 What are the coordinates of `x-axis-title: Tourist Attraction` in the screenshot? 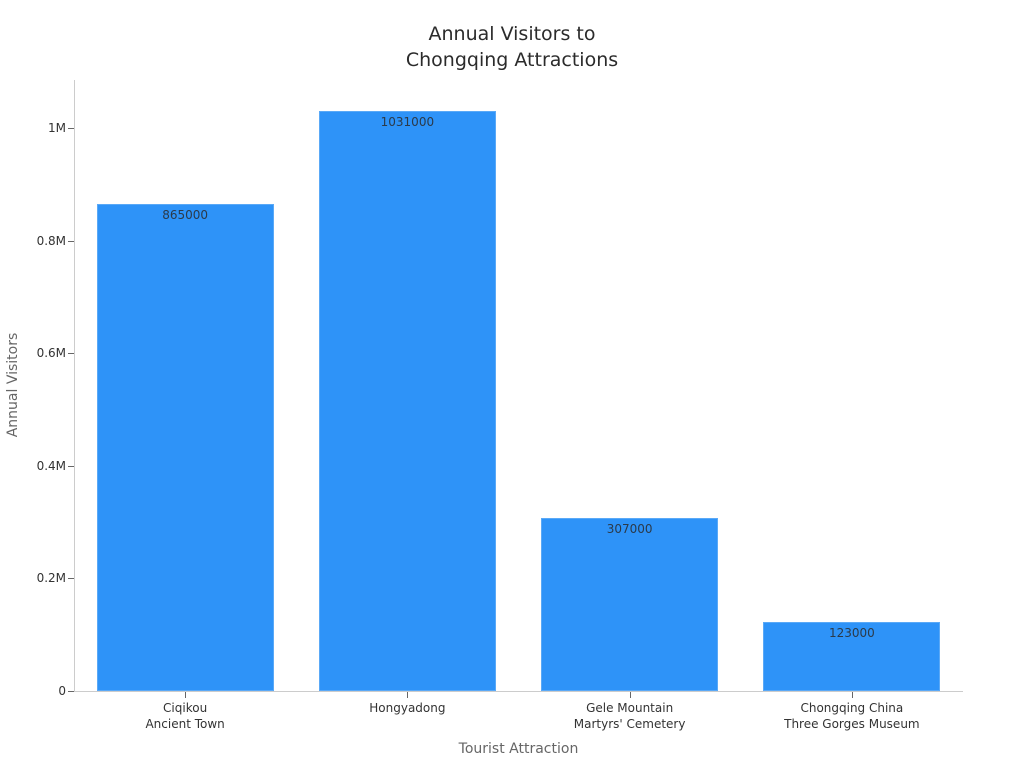 It's located at (518, 749).